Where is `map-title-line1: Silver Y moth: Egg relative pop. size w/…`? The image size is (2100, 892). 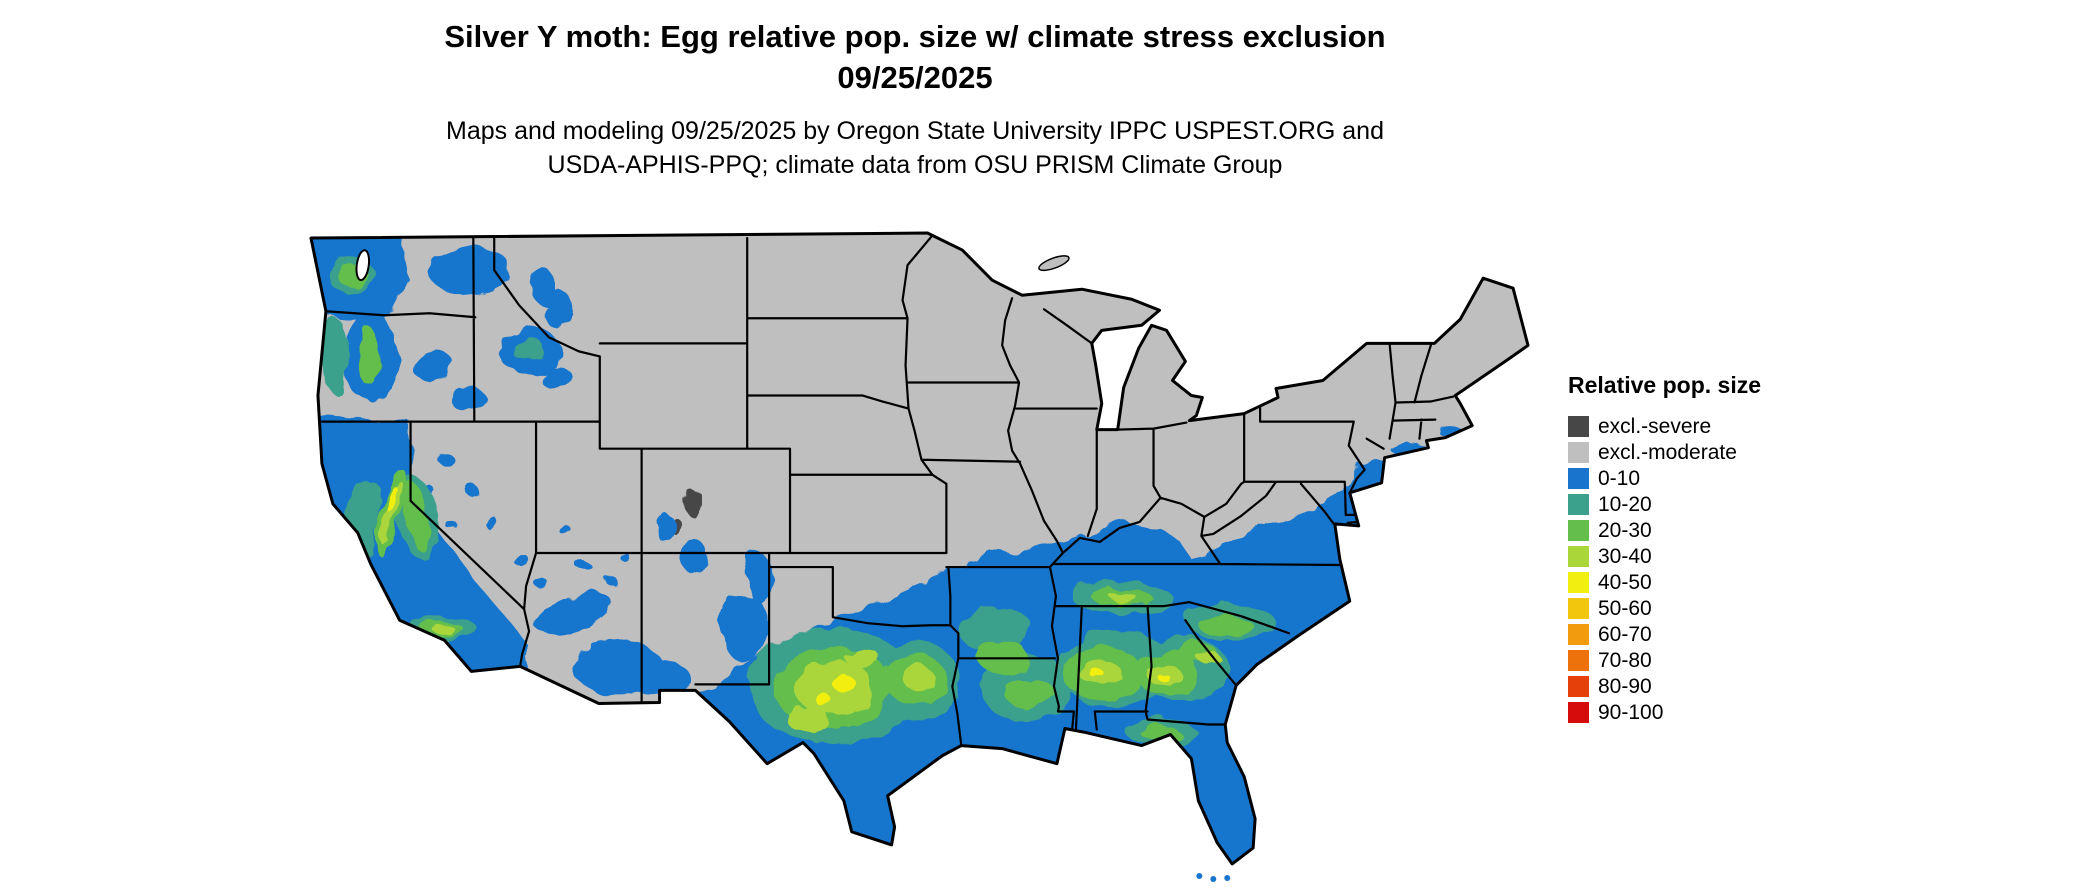
map-title-line1: Silver Y moth: Egg relative pop. size w/… is located at coordinates (915, 36).